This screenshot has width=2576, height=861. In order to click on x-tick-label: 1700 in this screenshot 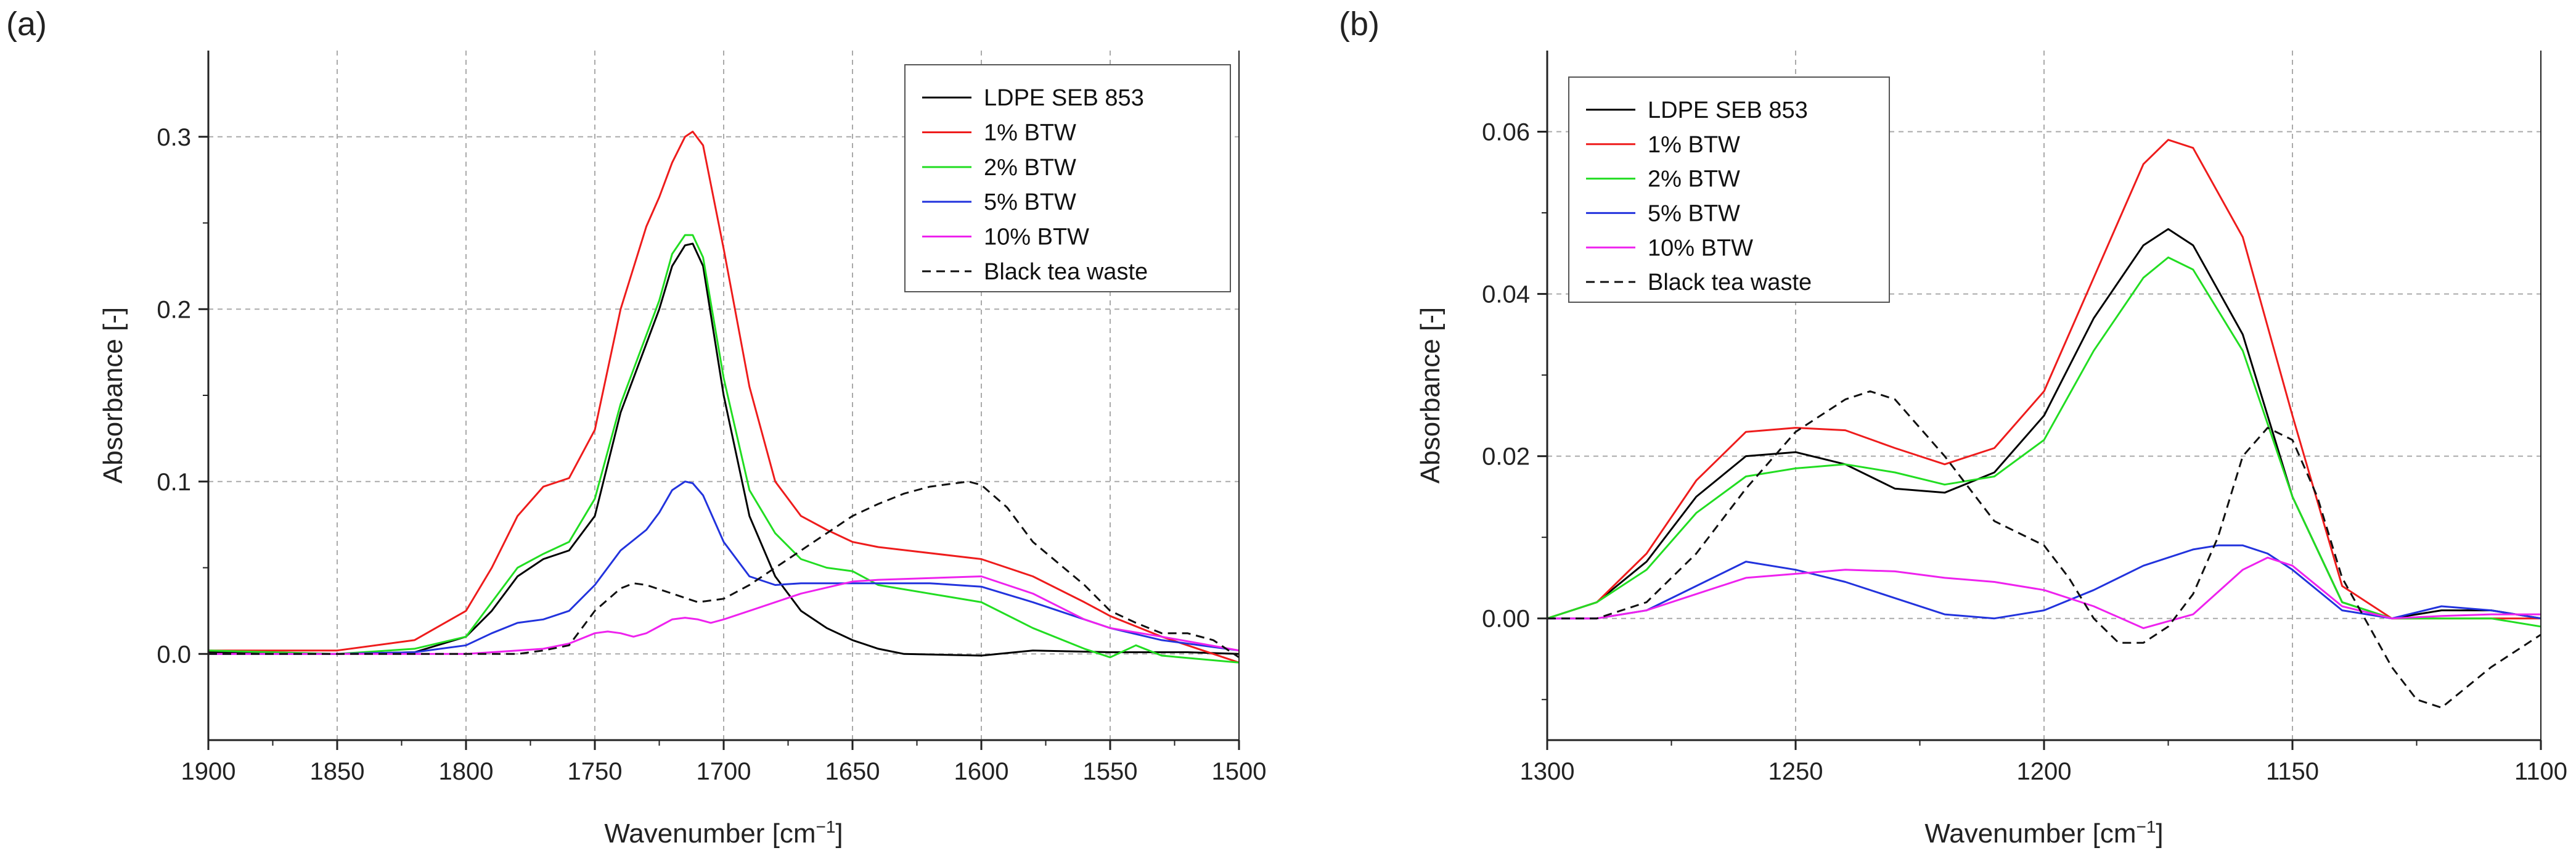, I will do `click(724, 772)`.